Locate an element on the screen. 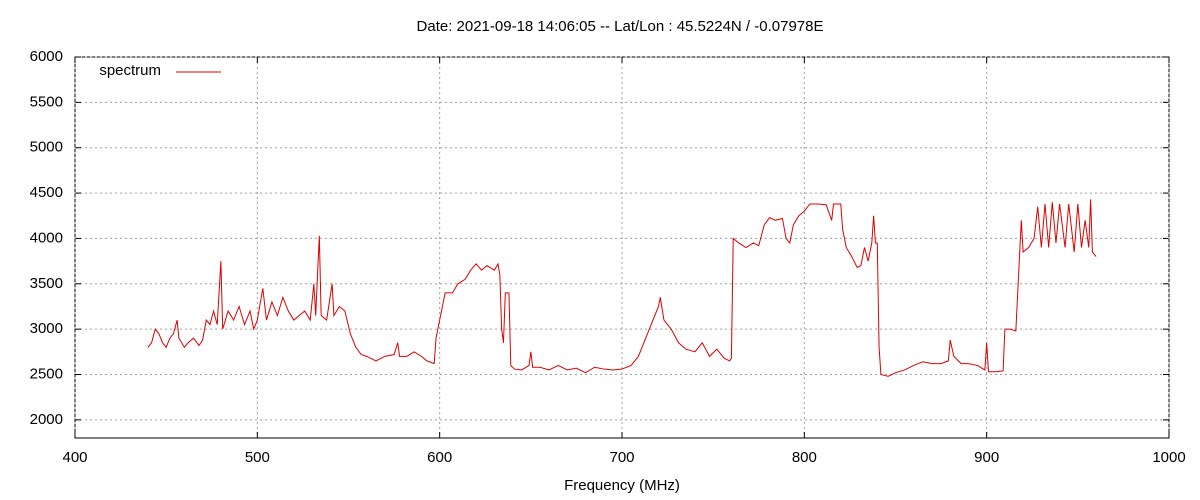  x-tick-label: 400 is located at coordinates (74, 457).